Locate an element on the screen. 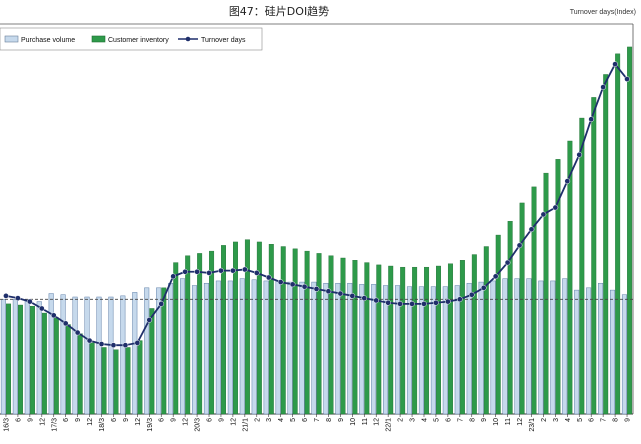  x-tick-label: 11 is located at coordinates (508, 421).